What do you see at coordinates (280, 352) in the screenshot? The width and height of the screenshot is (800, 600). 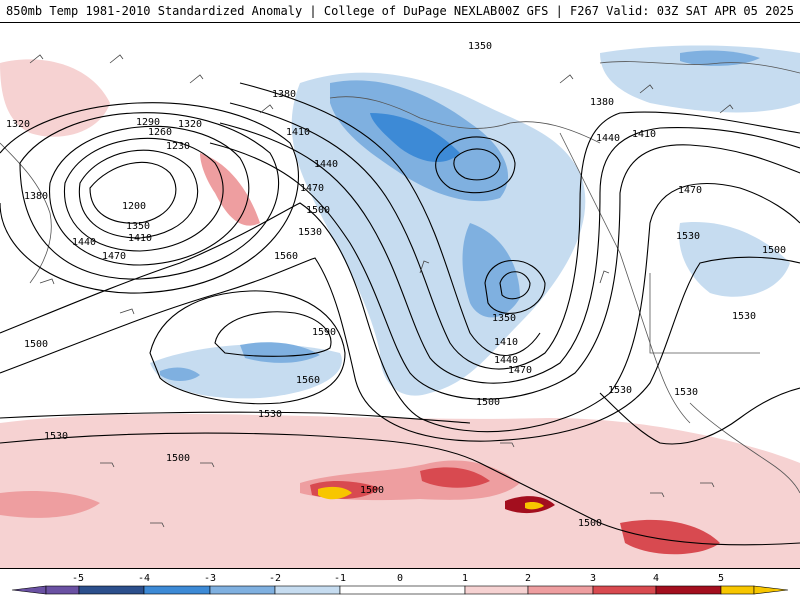 I see `cold-anomaly-south-core` at bounding box center [280, 352].